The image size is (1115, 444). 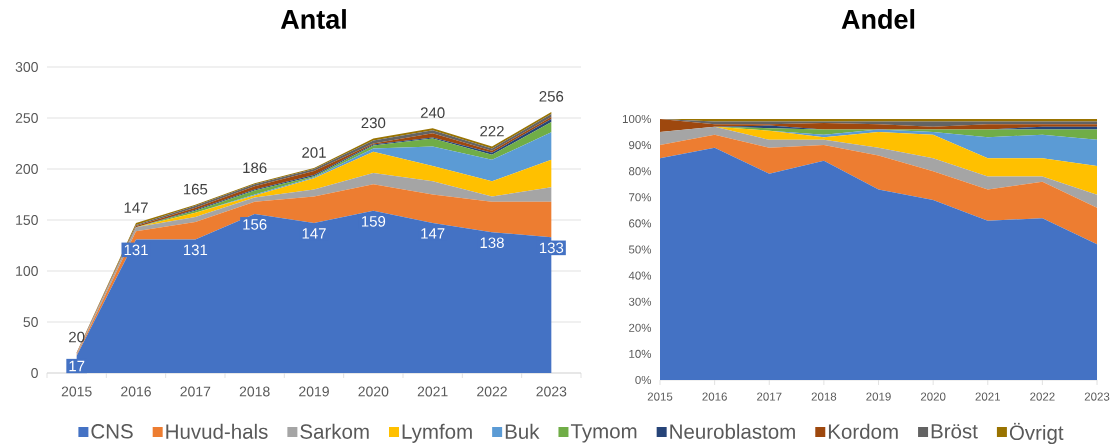 What do you see at coordinates (954, 431) in the screenshot?
I see `legend-label: Bröst` at bounding box center [954, 431].